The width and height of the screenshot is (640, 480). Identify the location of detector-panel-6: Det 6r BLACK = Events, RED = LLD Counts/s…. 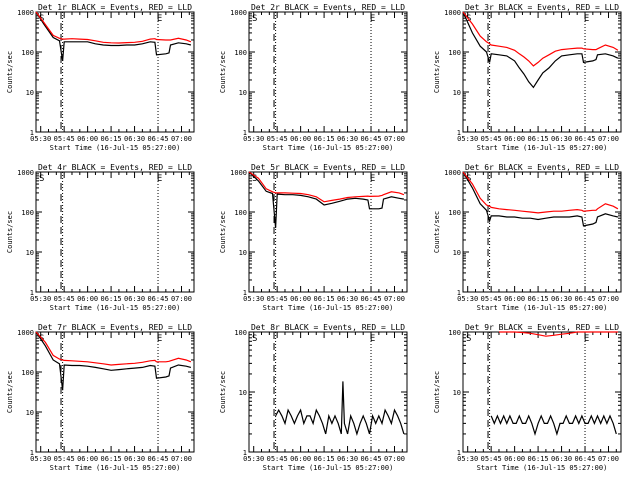
(527, 237).